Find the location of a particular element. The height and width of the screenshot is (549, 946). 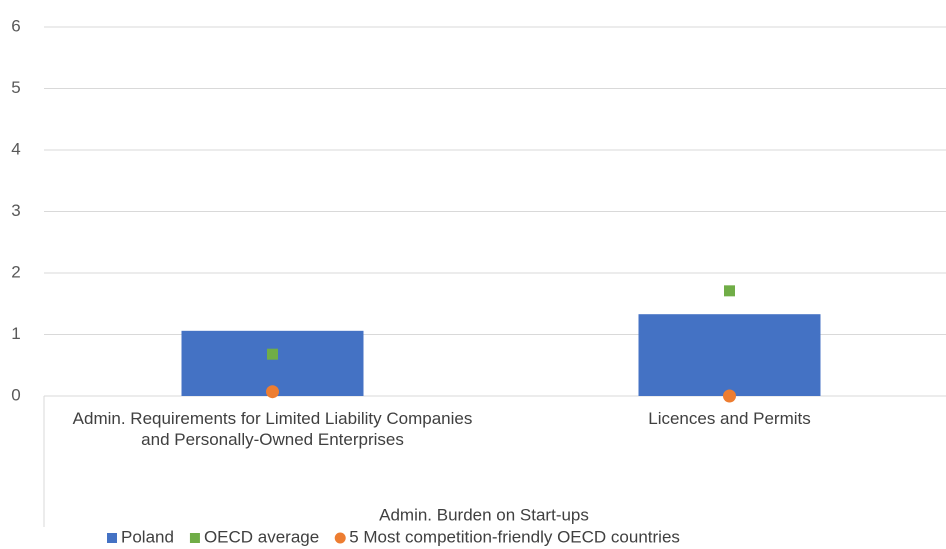

x-group-label: Admin. Burden on Start-ups is located at coordinates (484, 514).